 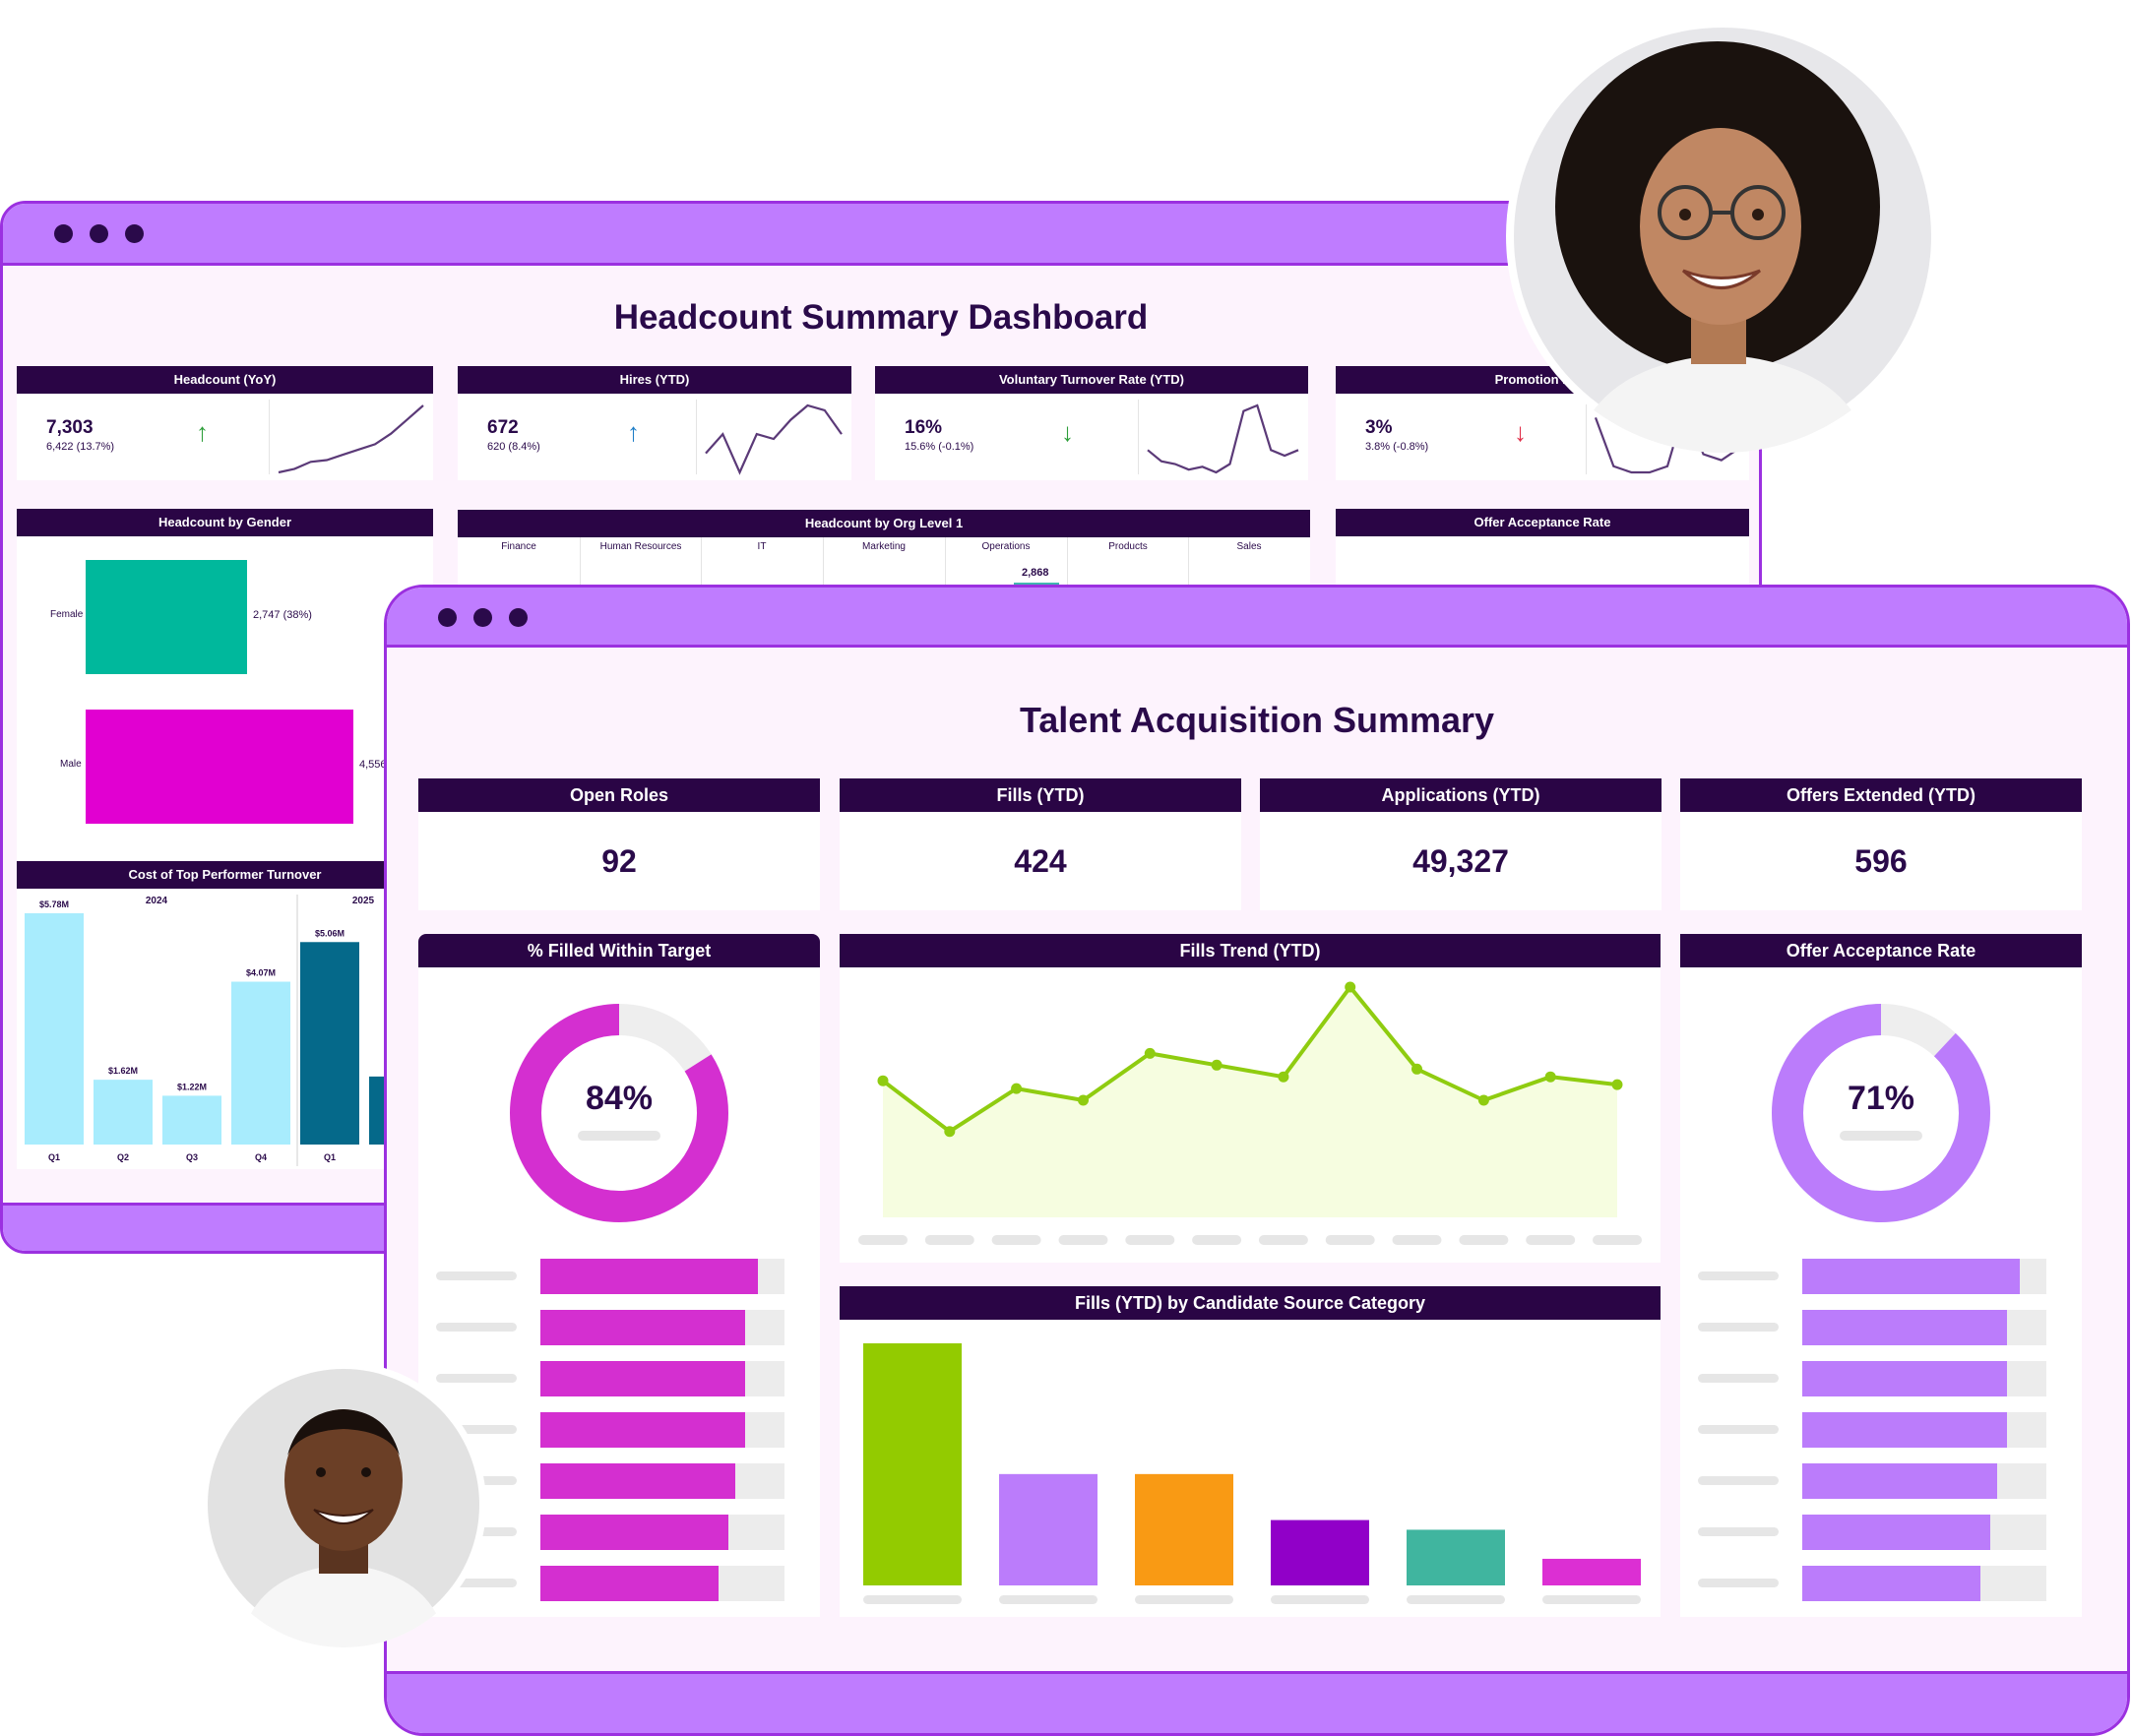 I want to click on trend-area, so click(x=1250, y=1102).